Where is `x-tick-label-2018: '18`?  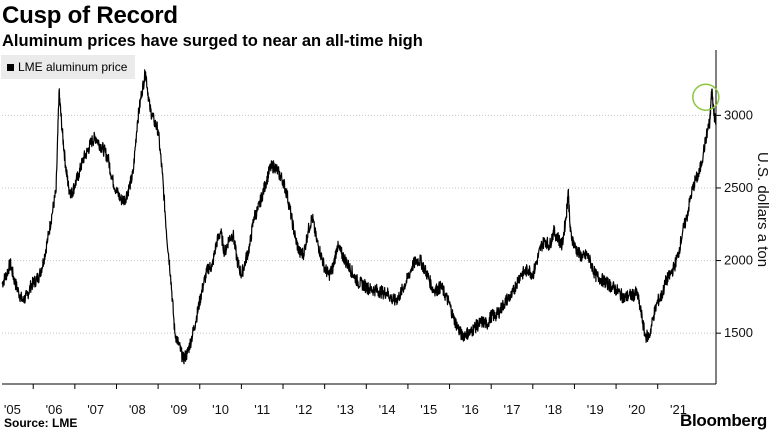
x-tick-label-2018: '18 is located at coordinates (553, 409).